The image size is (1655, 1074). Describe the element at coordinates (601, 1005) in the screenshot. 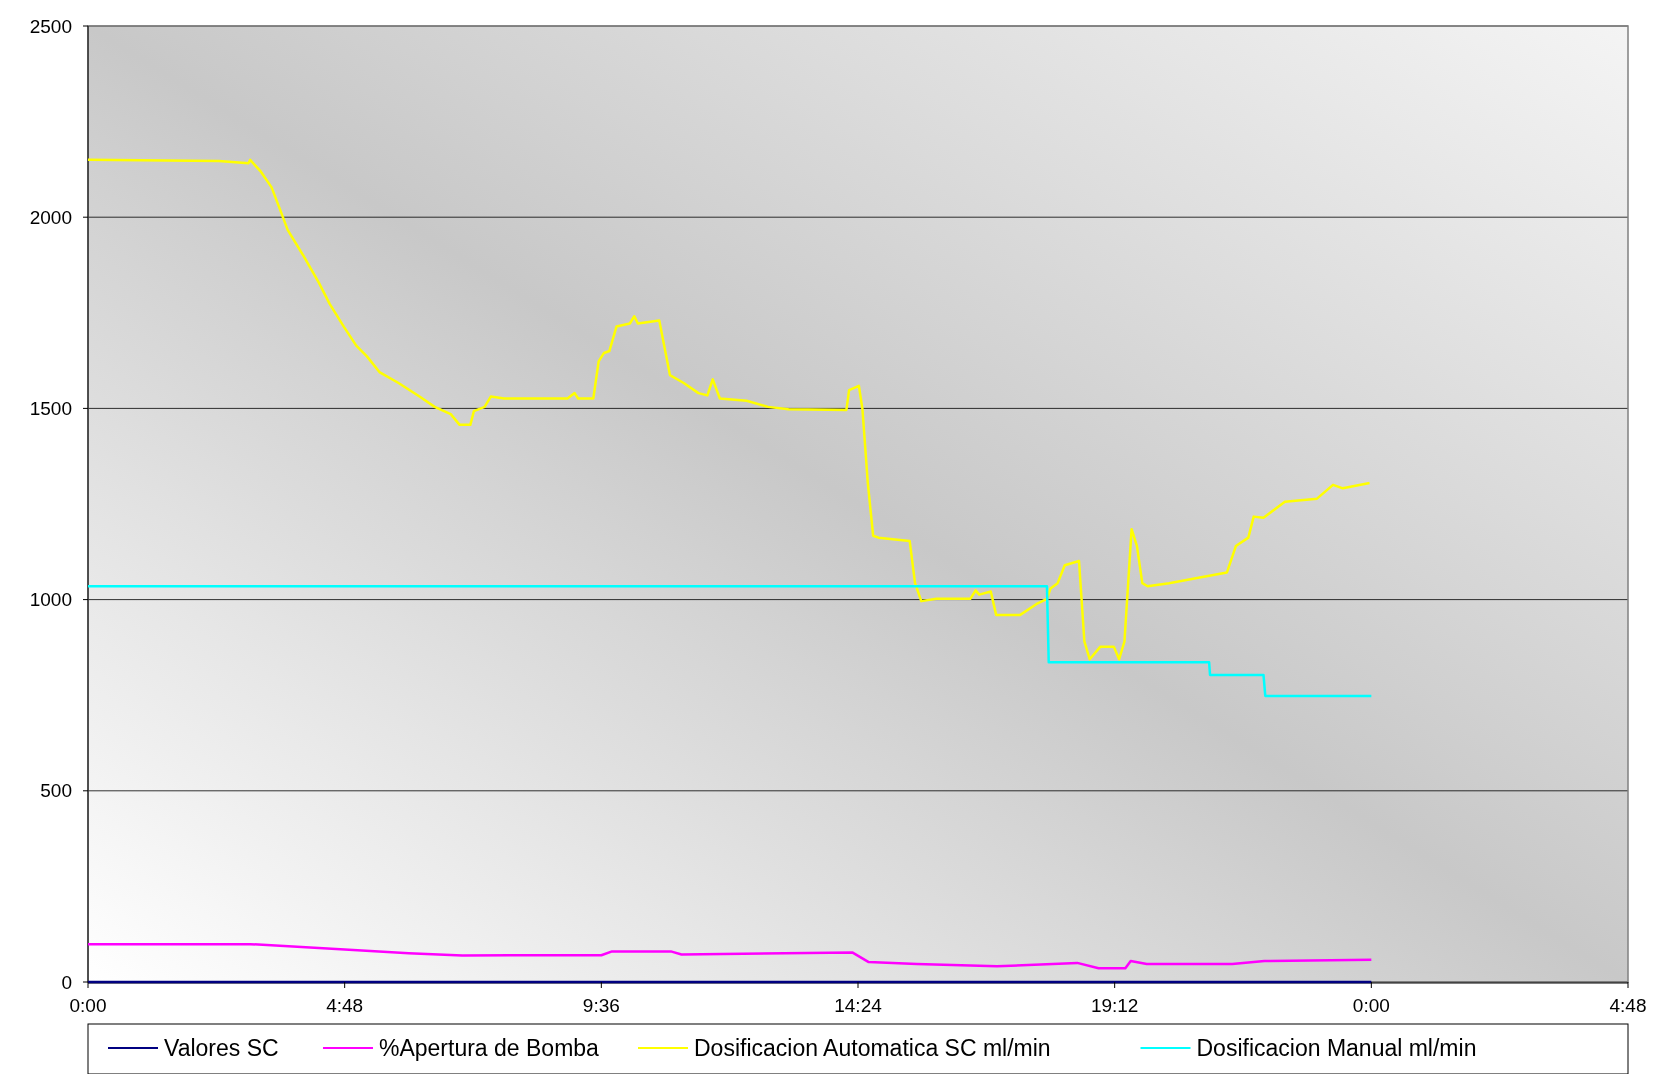

I see `x-tick-label: 9:36` at that location.